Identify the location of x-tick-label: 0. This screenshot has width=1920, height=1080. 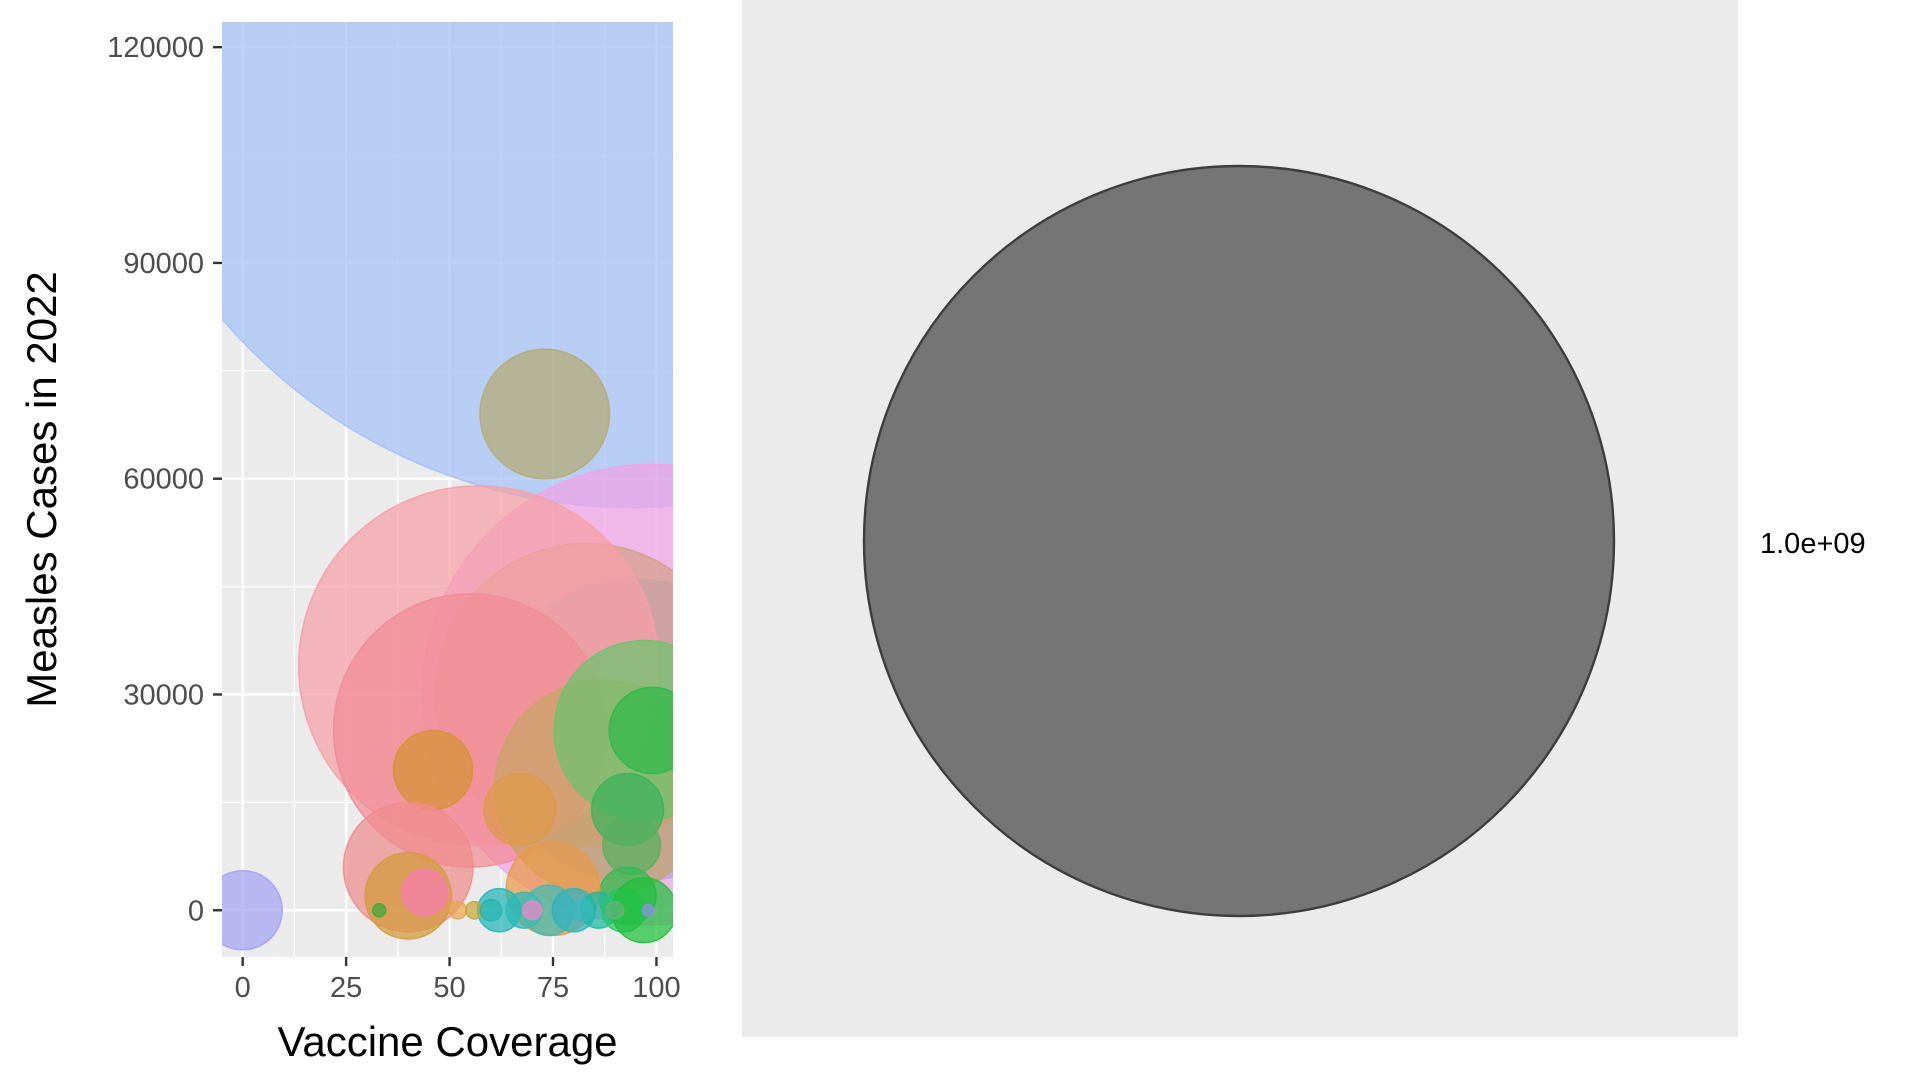
(243, 988).